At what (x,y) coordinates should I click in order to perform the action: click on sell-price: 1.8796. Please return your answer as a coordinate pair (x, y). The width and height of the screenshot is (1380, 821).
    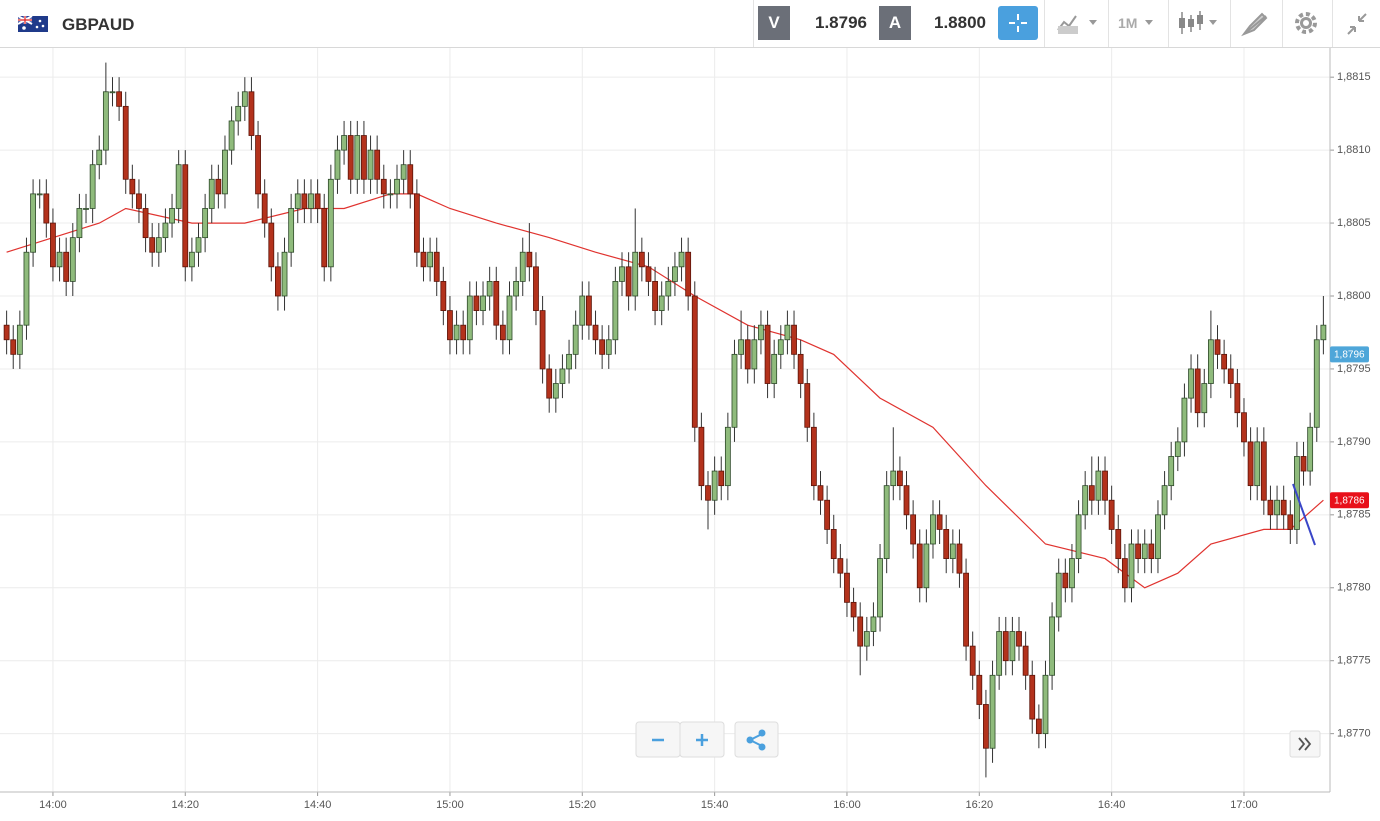
    Looking at the image, I should click on (841, 22).